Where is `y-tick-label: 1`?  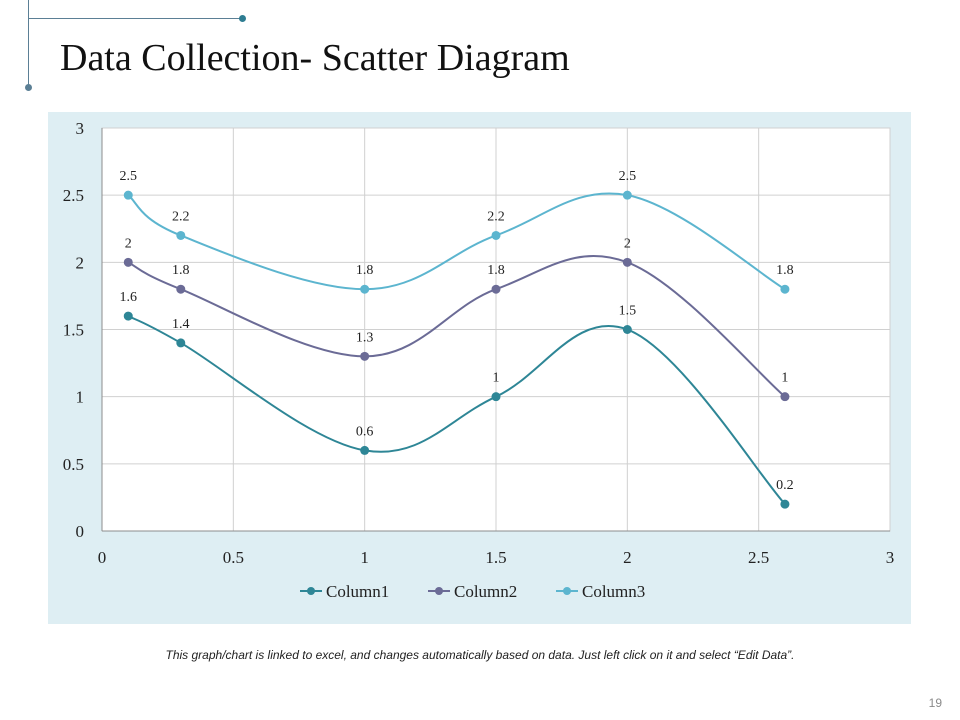
y-tick-label: 1 is located at coordinates (80, 397).